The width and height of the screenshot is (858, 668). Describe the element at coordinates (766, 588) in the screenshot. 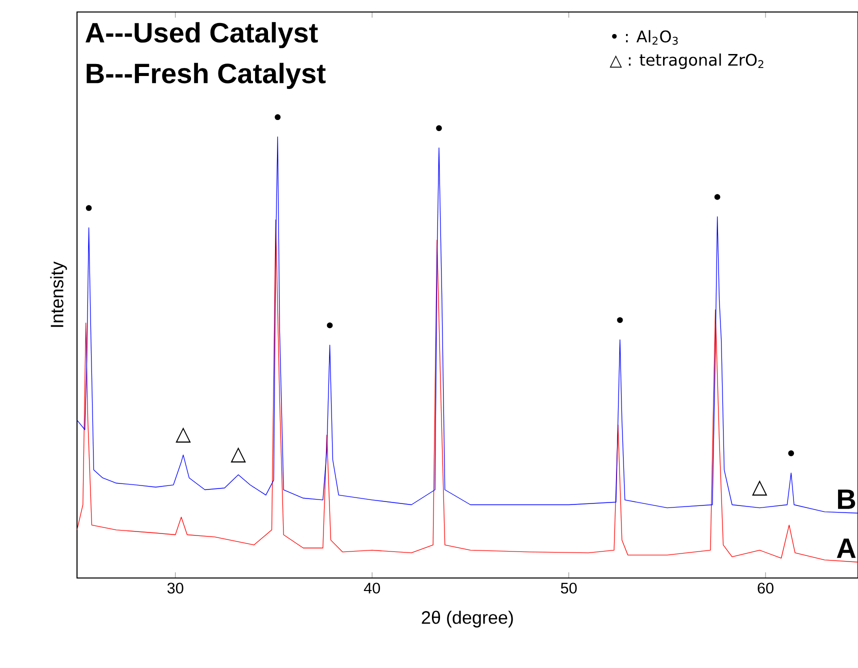

I see `x-tick-label: 60` at that location.